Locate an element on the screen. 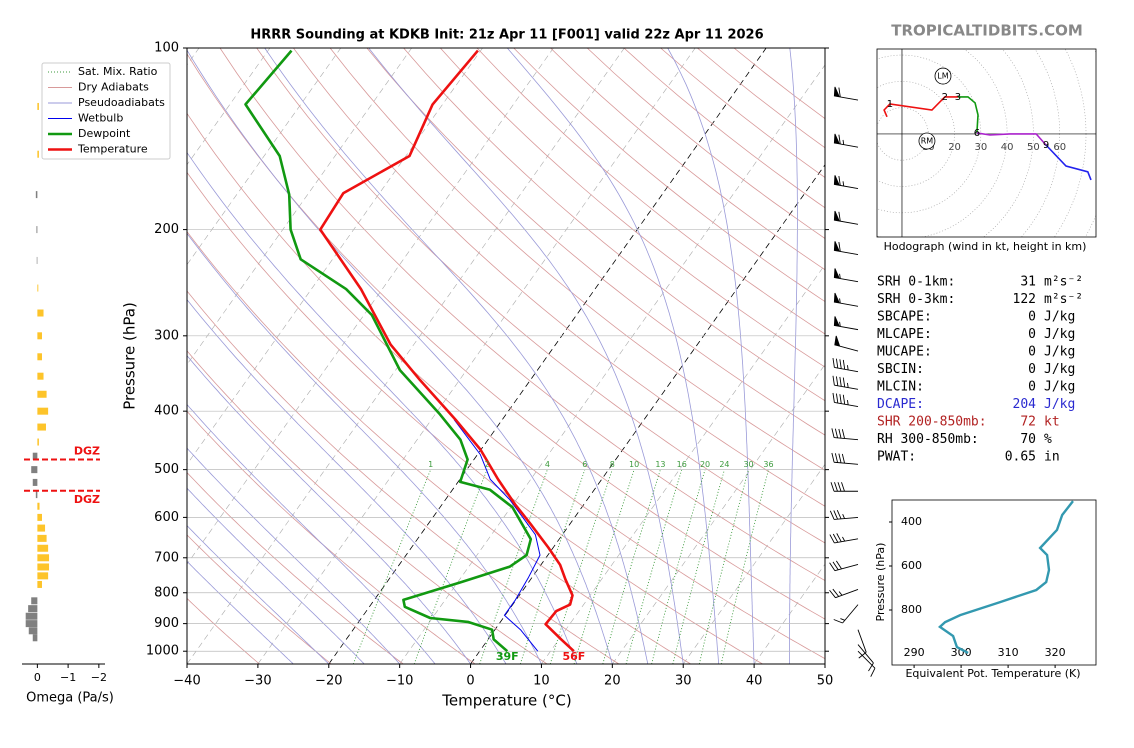 The image size is (1134, 748). theta-e-y-label: Pressure (hPa) is located at coordinates (880, 582).